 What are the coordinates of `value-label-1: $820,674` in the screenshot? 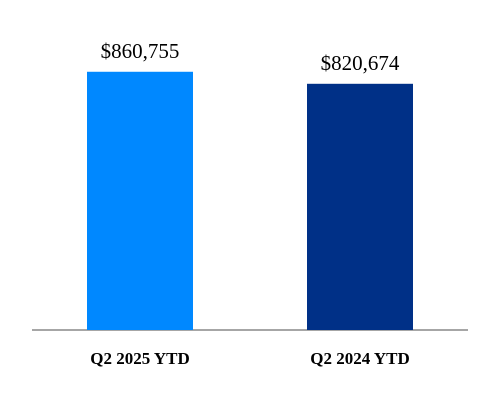 It's located at (360, 63).